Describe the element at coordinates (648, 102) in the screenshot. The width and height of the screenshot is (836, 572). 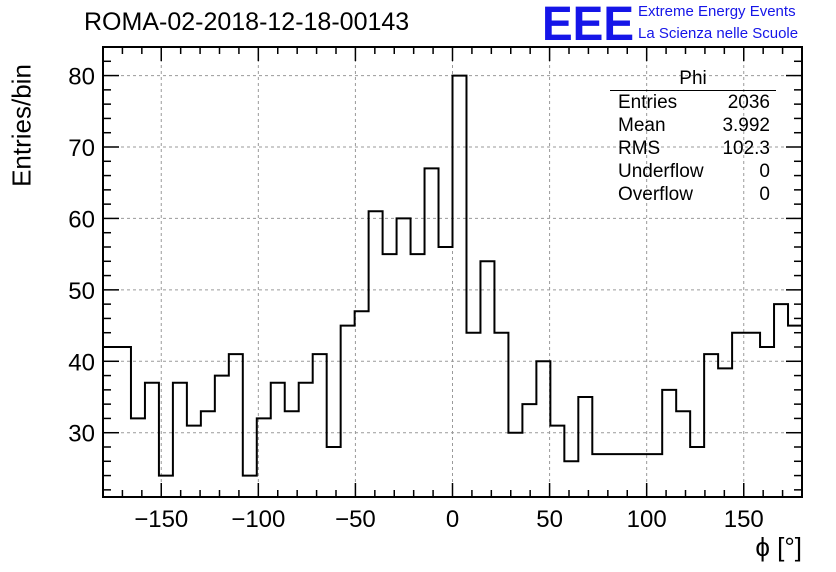
I see `stats-label: Entries` at that location.